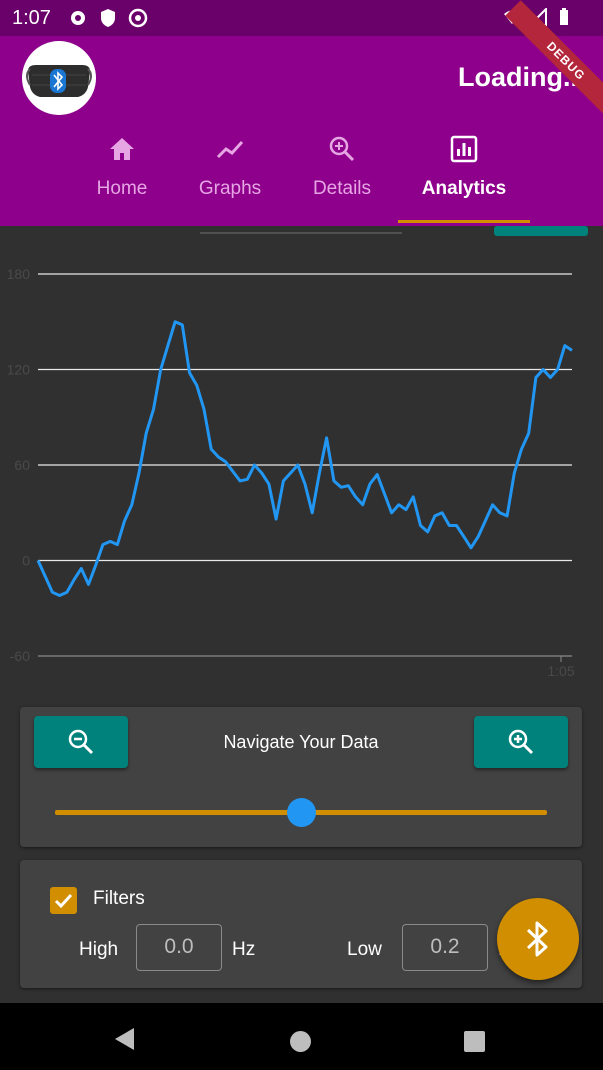 This screenshot has width=603, height=1070. Describe the element at coordinates (342, 149) in the screenshot. I see `zoom-search-icon` at that location.